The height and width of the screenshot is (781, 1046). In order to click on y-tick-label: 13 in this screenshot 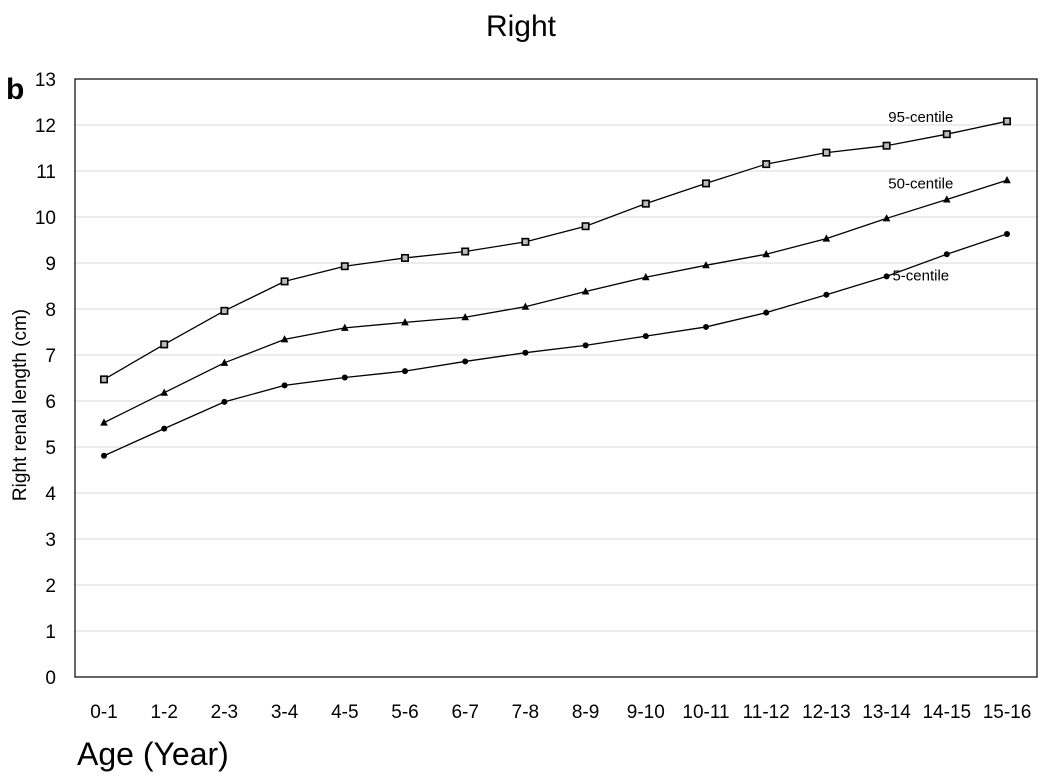, I will do `click(45, 80)`.